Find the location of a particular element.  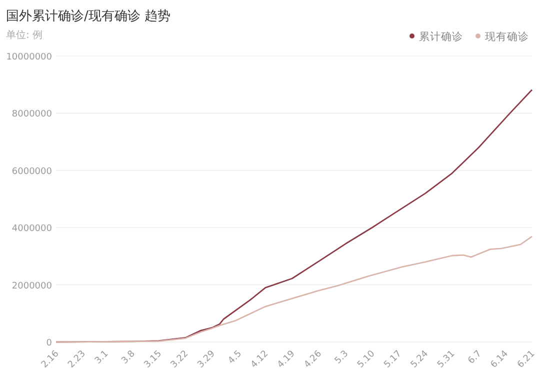

legend-label: 累计确诊 is located at coordinates (441, 36).